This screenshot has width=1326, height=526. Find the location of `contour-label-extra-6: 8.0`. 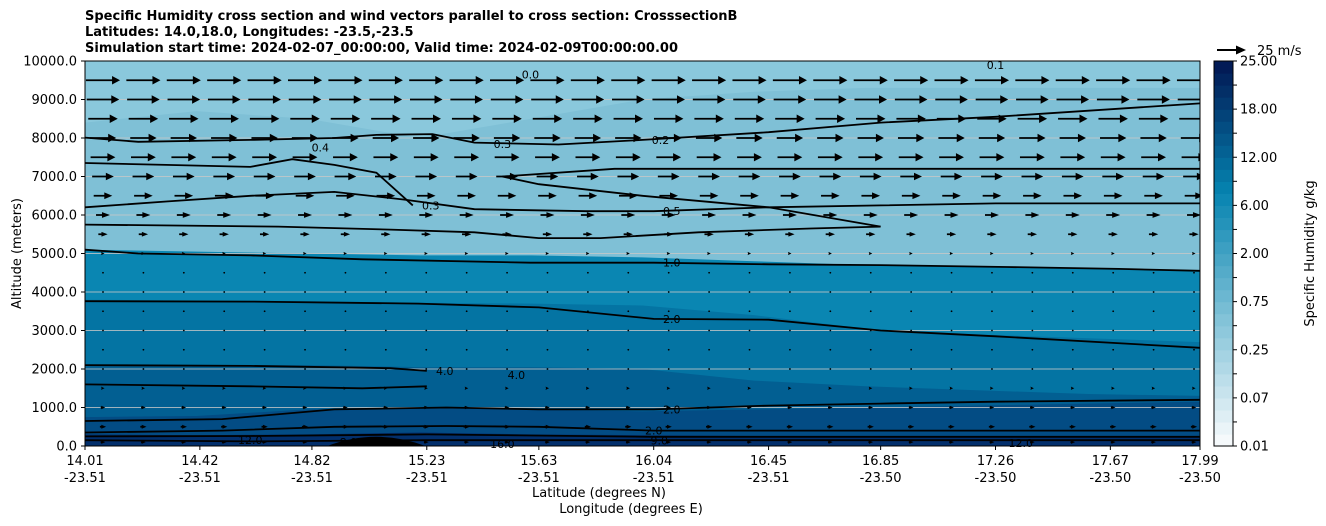

contour-label-extra-6: 8.0 is located at coordinates (349, 442).